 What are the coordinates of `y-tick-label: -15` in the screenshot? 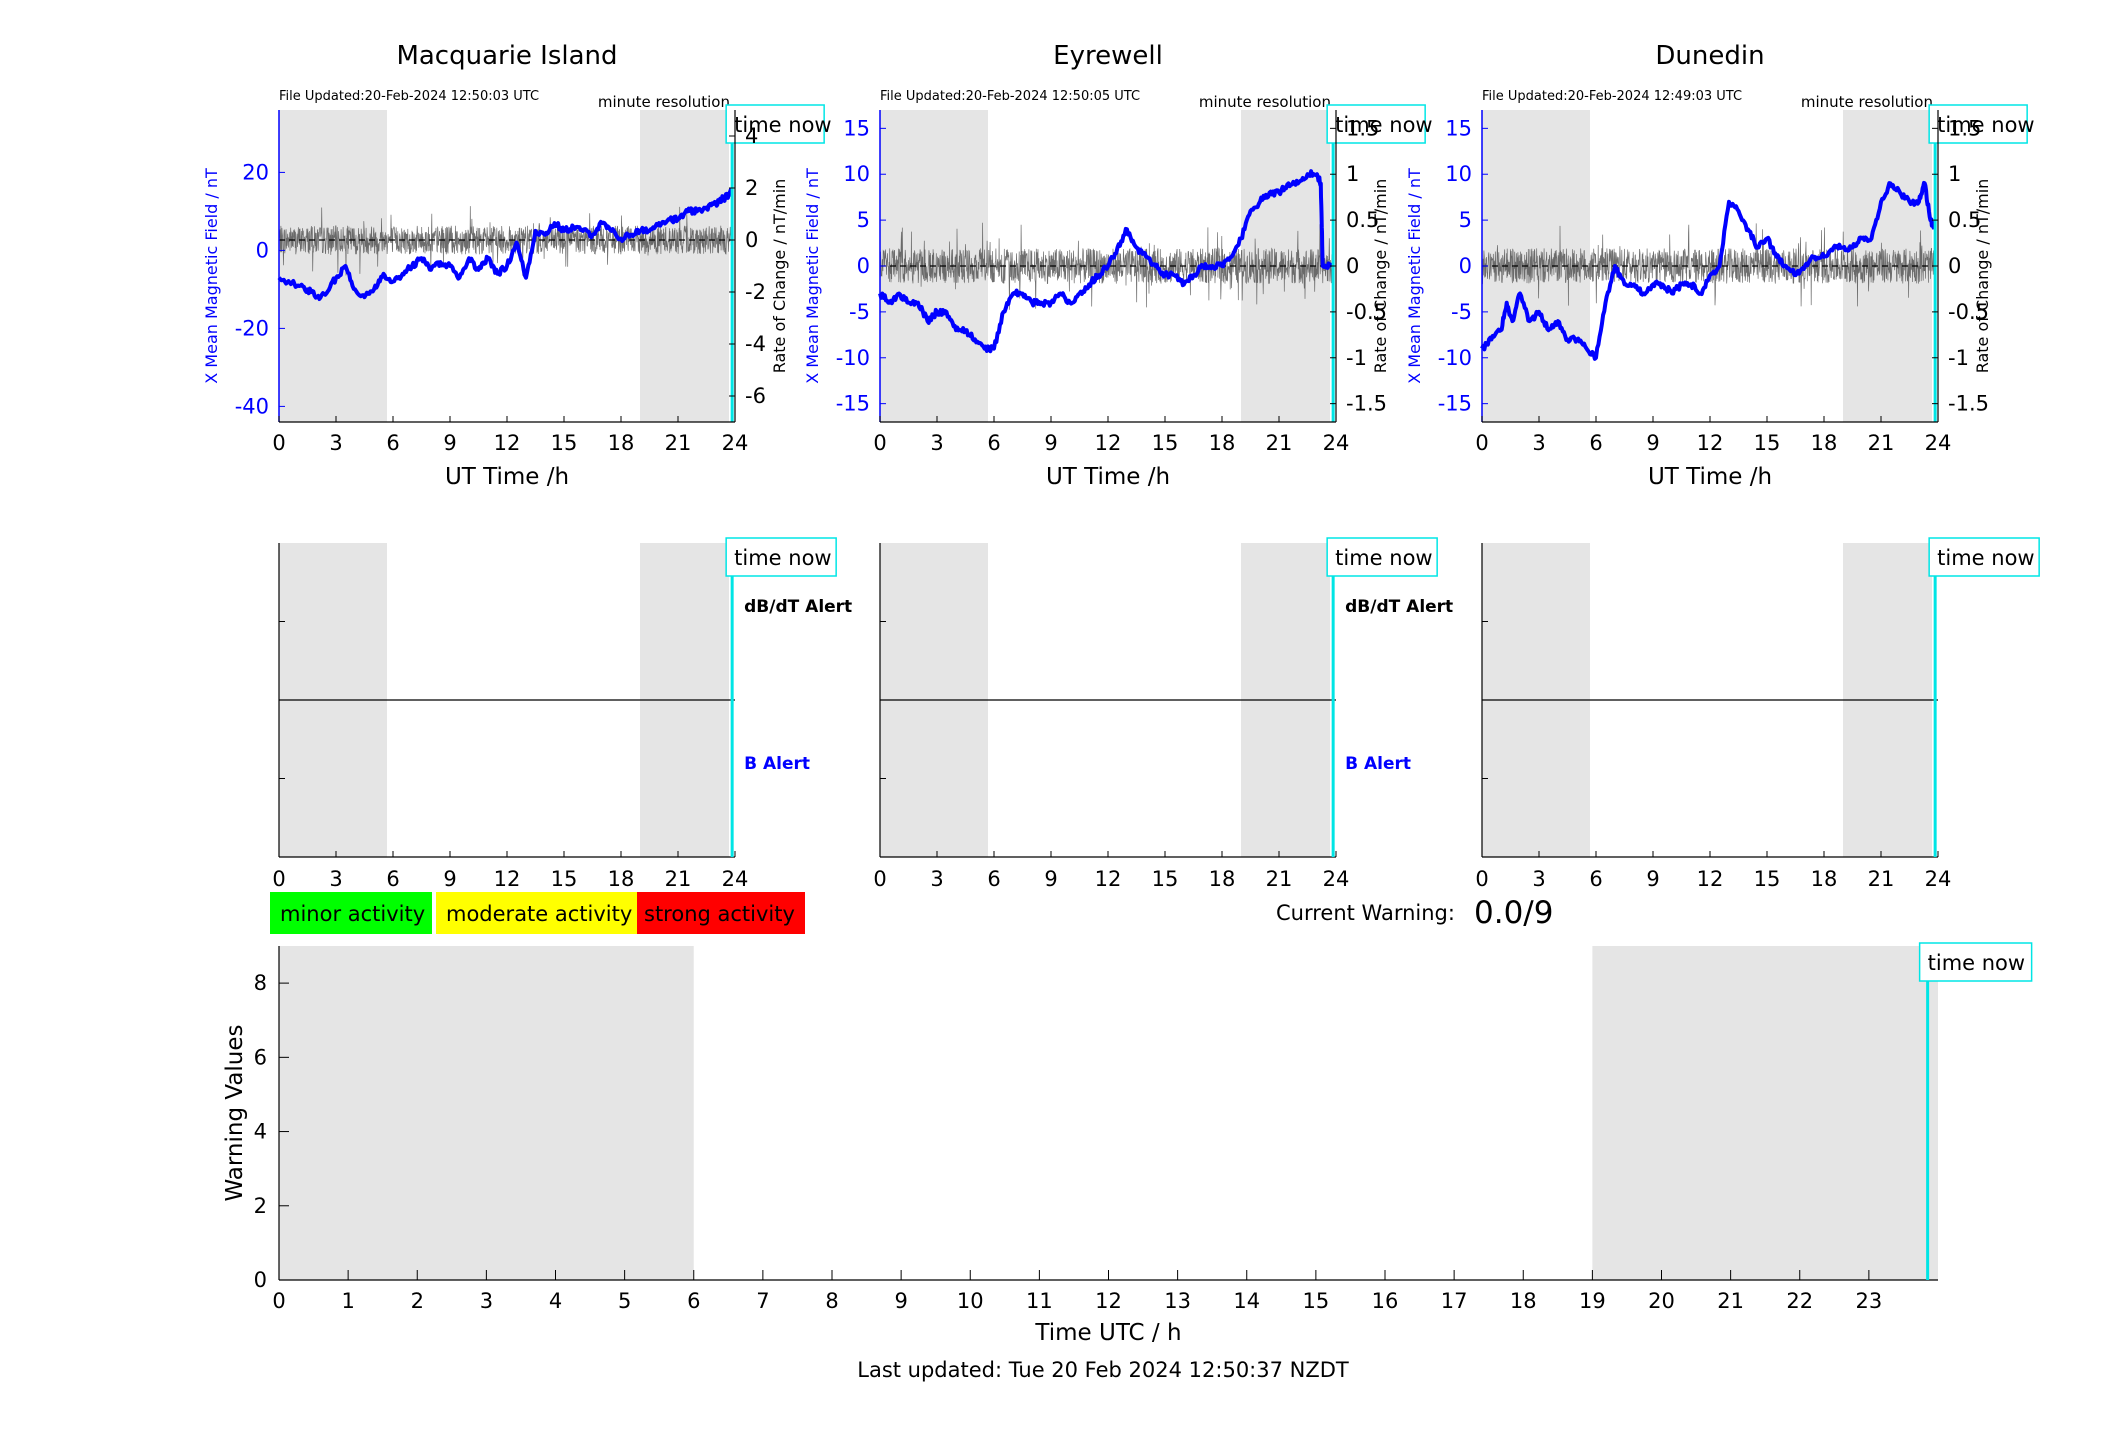 It's located at (853, 404).